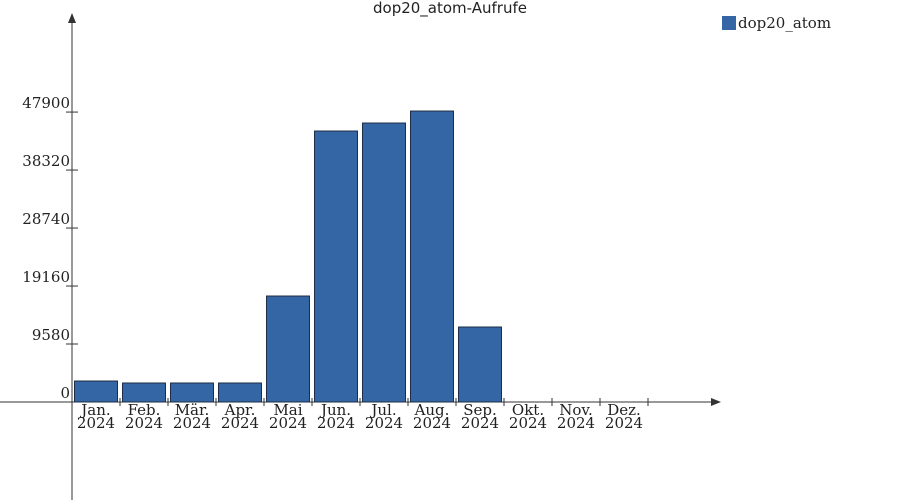 This screenshot has width=900, height=500. What do you see at coordinates (336, 416) in the screenshot?
I see `x-tick-label: Jun. 2024` at bounding box center [336, 416].